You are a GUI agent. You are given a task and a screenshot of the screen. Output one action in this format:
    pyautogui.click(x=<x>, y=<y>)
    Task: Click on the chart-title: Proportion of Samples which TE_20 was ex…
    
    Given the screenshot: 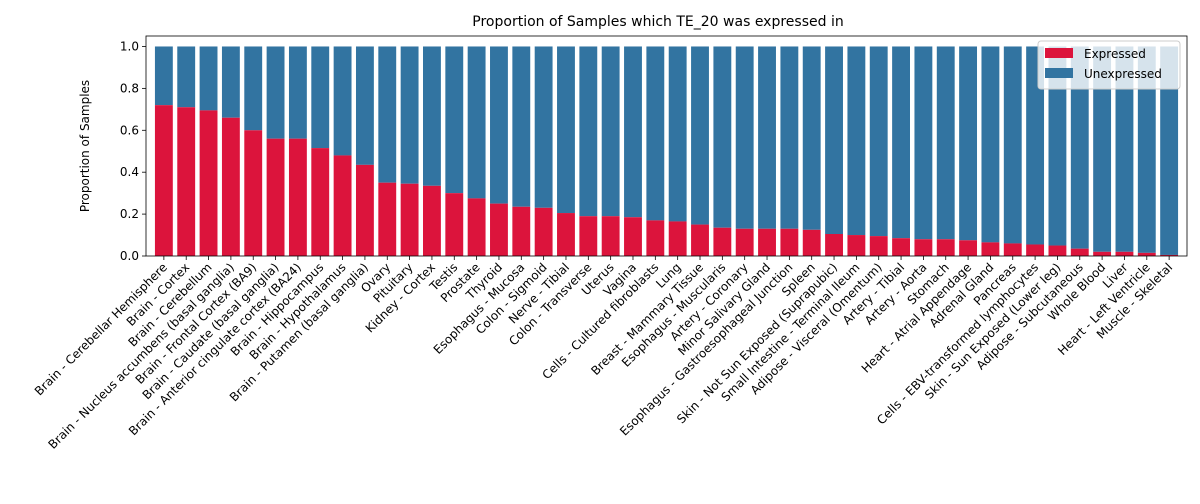 What is the action you would take?
    pyautogui.click(x=657, y=22)
    